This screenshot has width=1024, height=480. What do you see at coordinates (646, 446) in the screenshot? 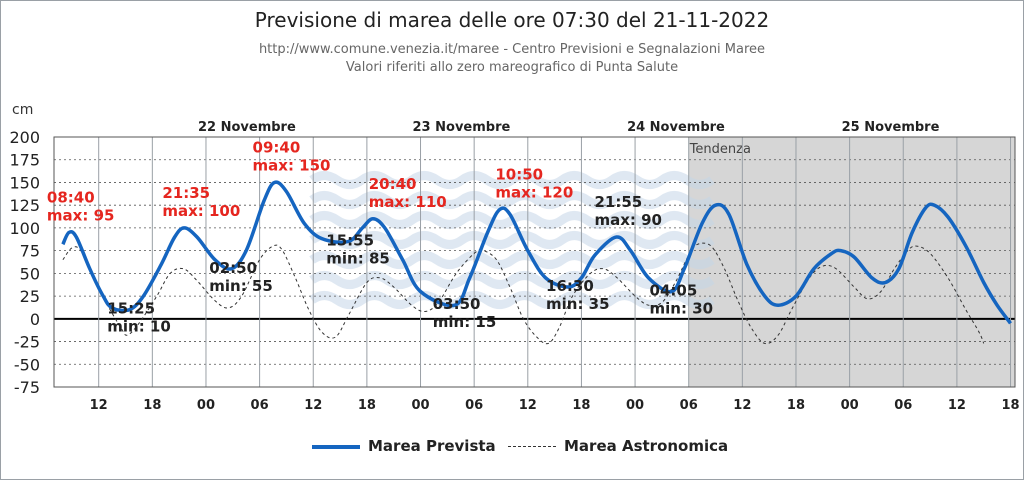
I see `legend-astronomical-label: Marea Astronomica` at bounding box center [646, 446].